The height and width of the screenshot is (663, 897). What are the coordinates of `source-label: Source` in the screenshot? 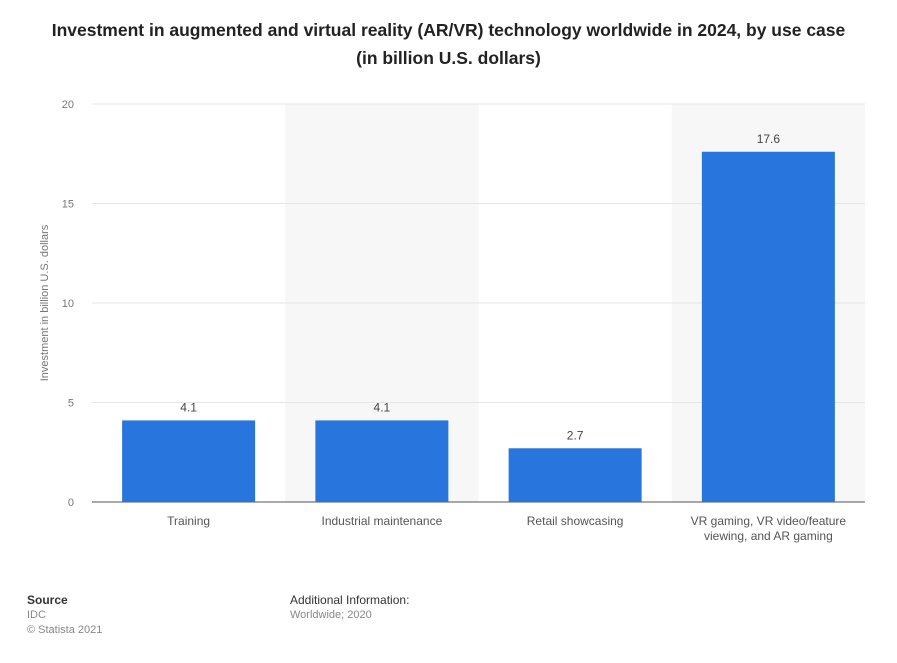 It's located at (47, 600).